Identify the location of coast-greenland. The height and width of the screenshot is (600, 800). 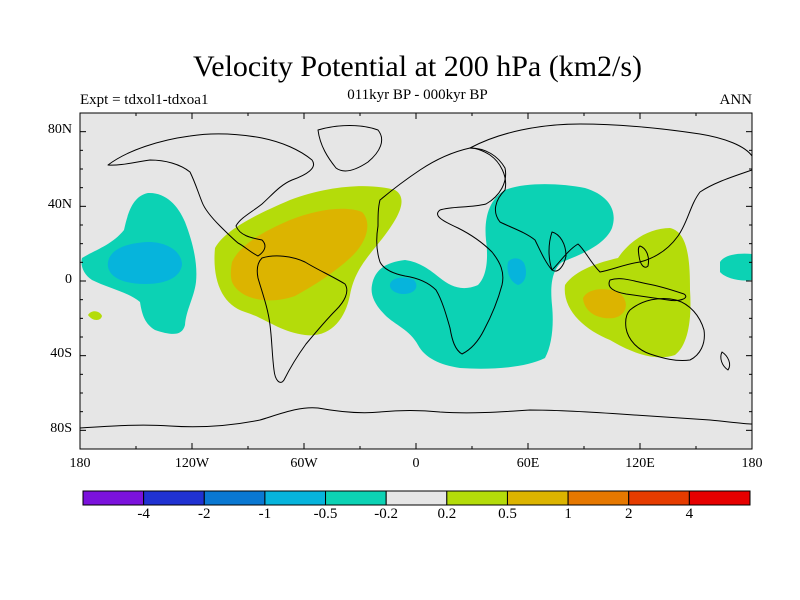
(350, 148).